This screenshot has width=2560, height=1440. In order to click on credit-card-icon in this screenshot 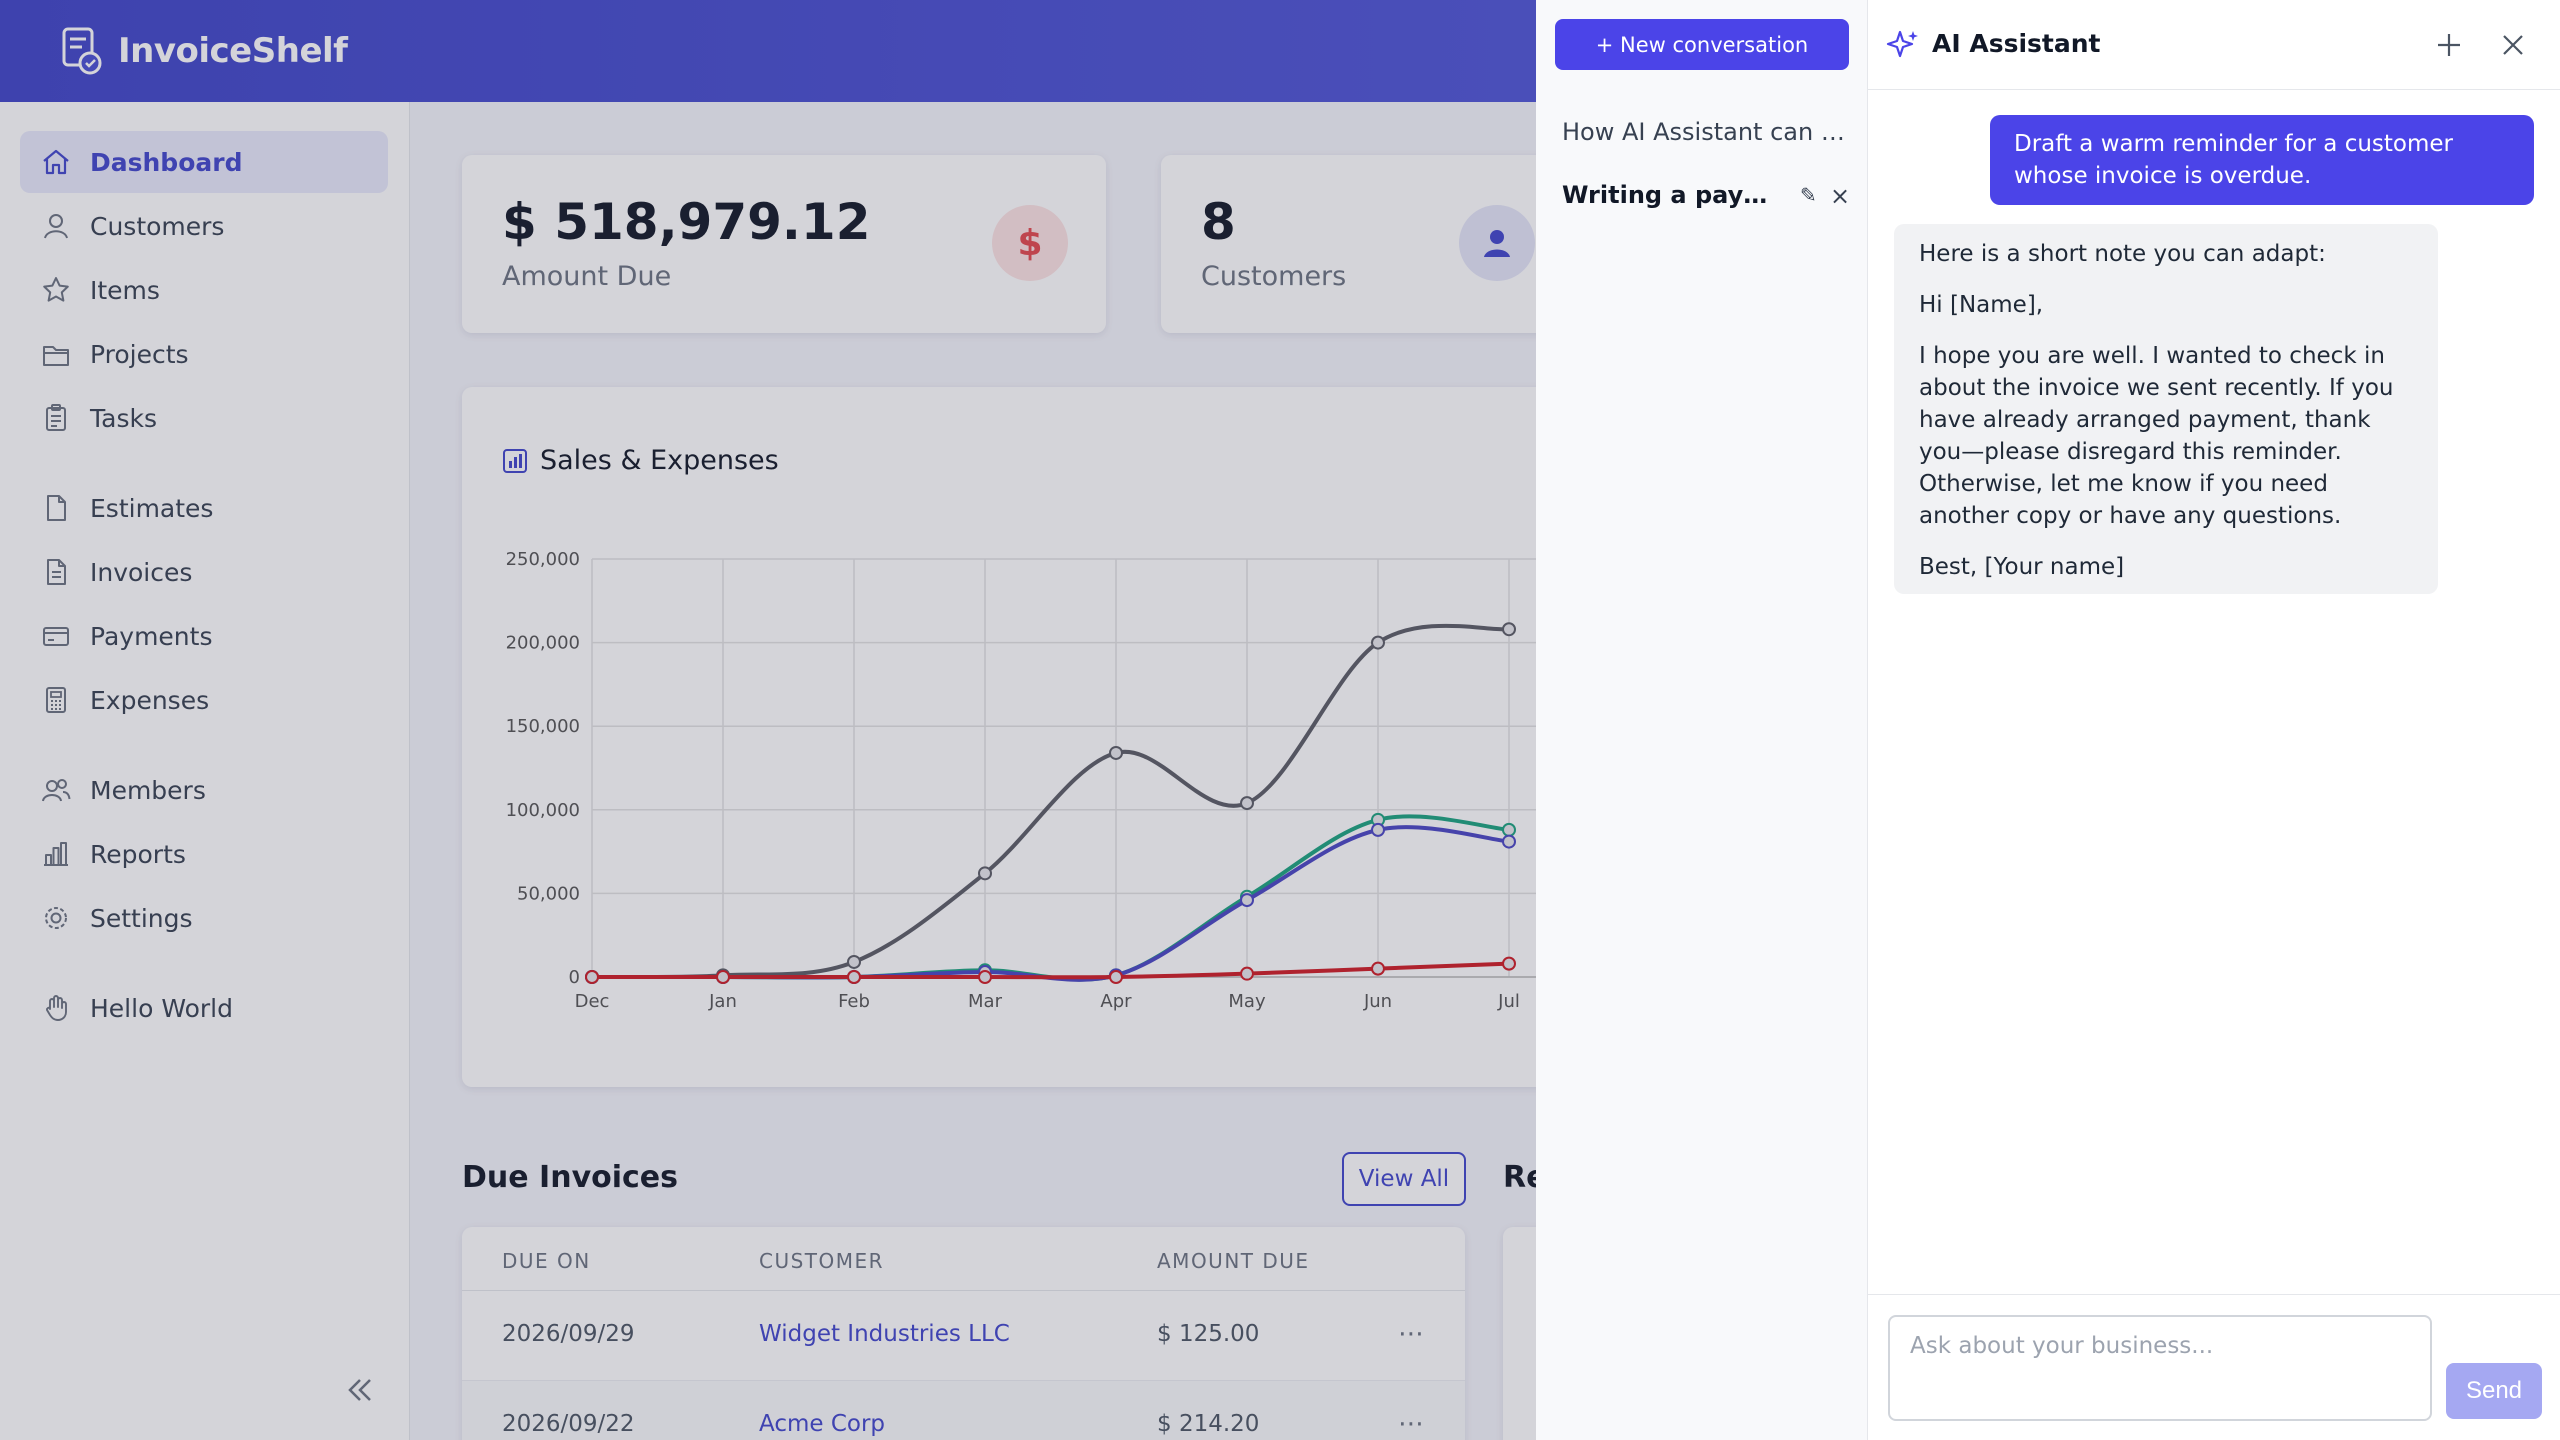, I will do `click(56, 636)`.